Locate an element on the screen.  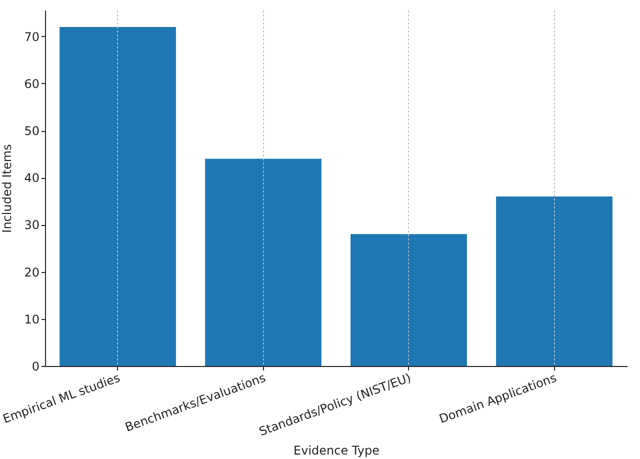
y-tick-label: 60 is located at coordinates (32, 83).